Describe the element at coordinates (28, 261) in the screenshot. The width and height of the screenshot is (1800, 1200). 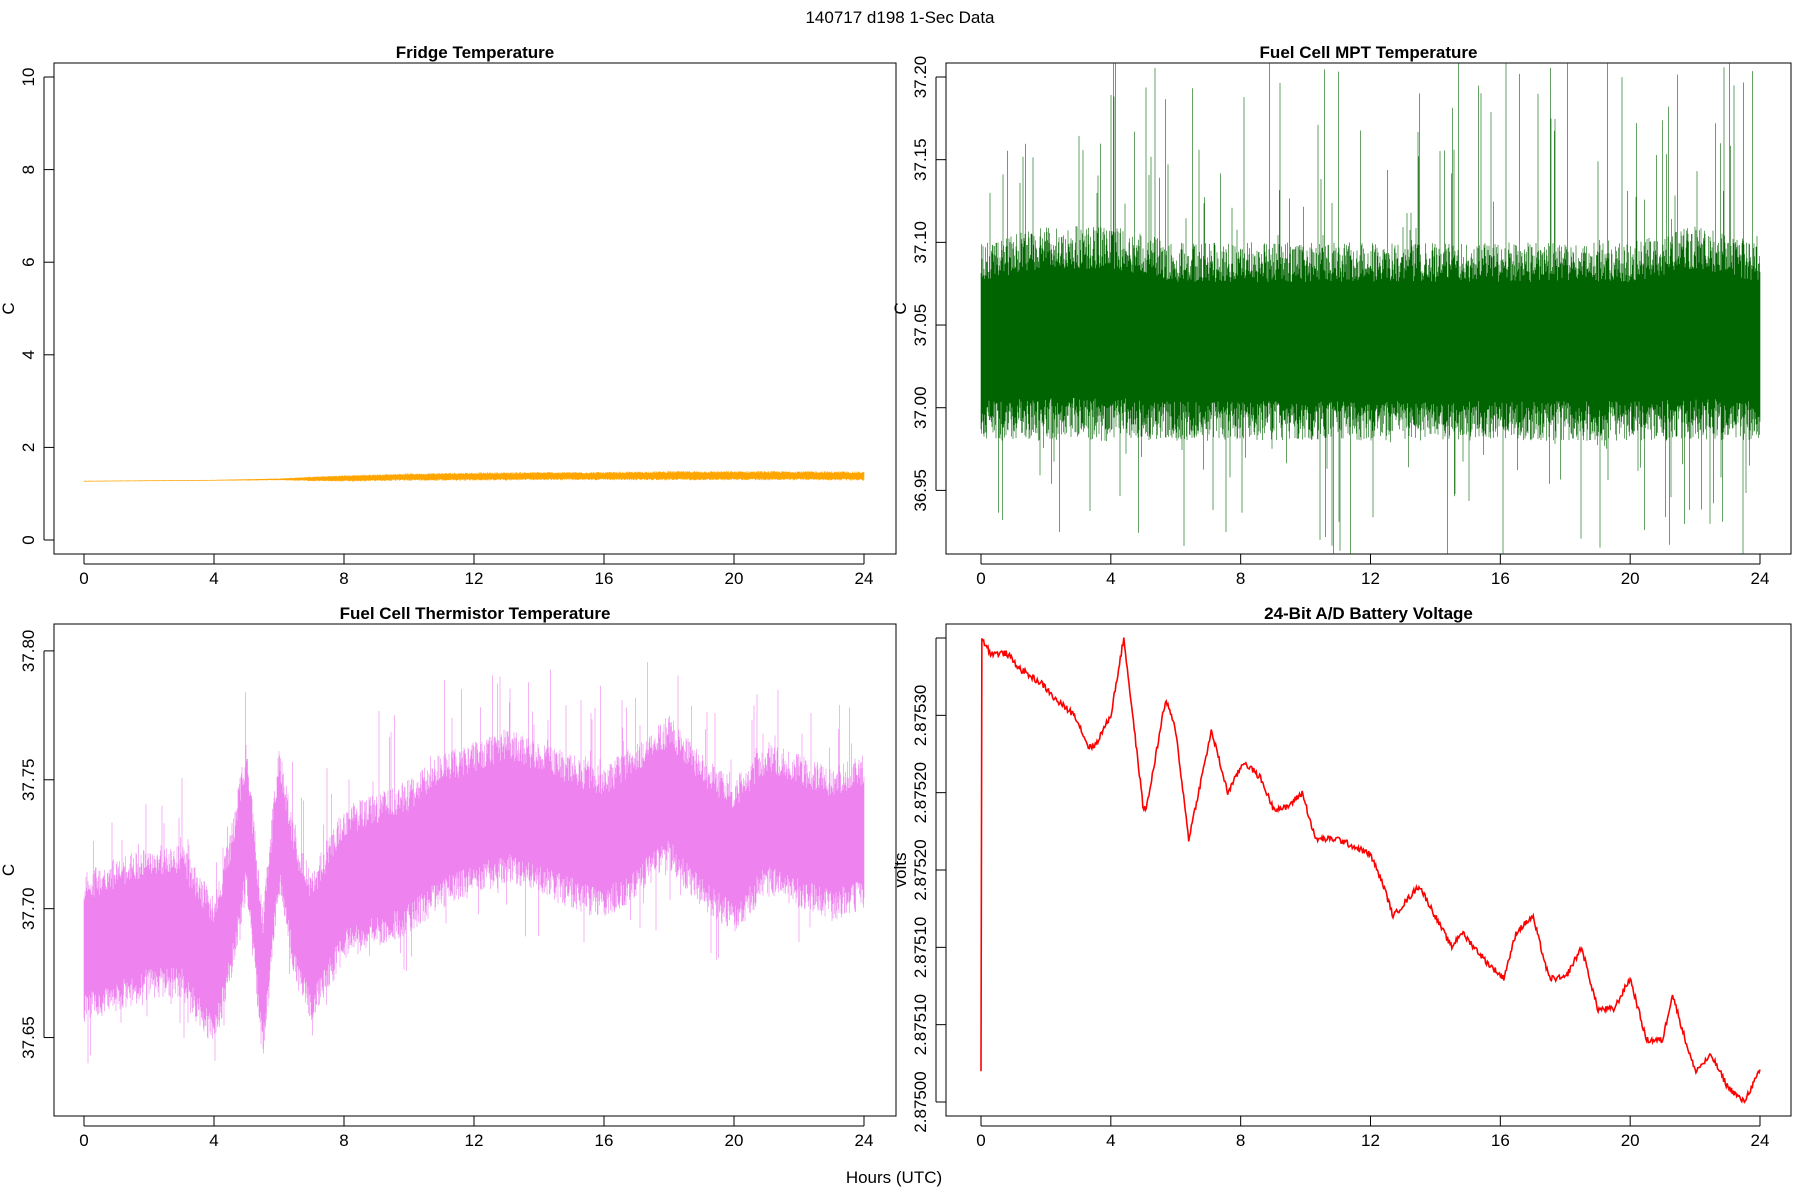
I see `y-tick-label: 6` at that location.